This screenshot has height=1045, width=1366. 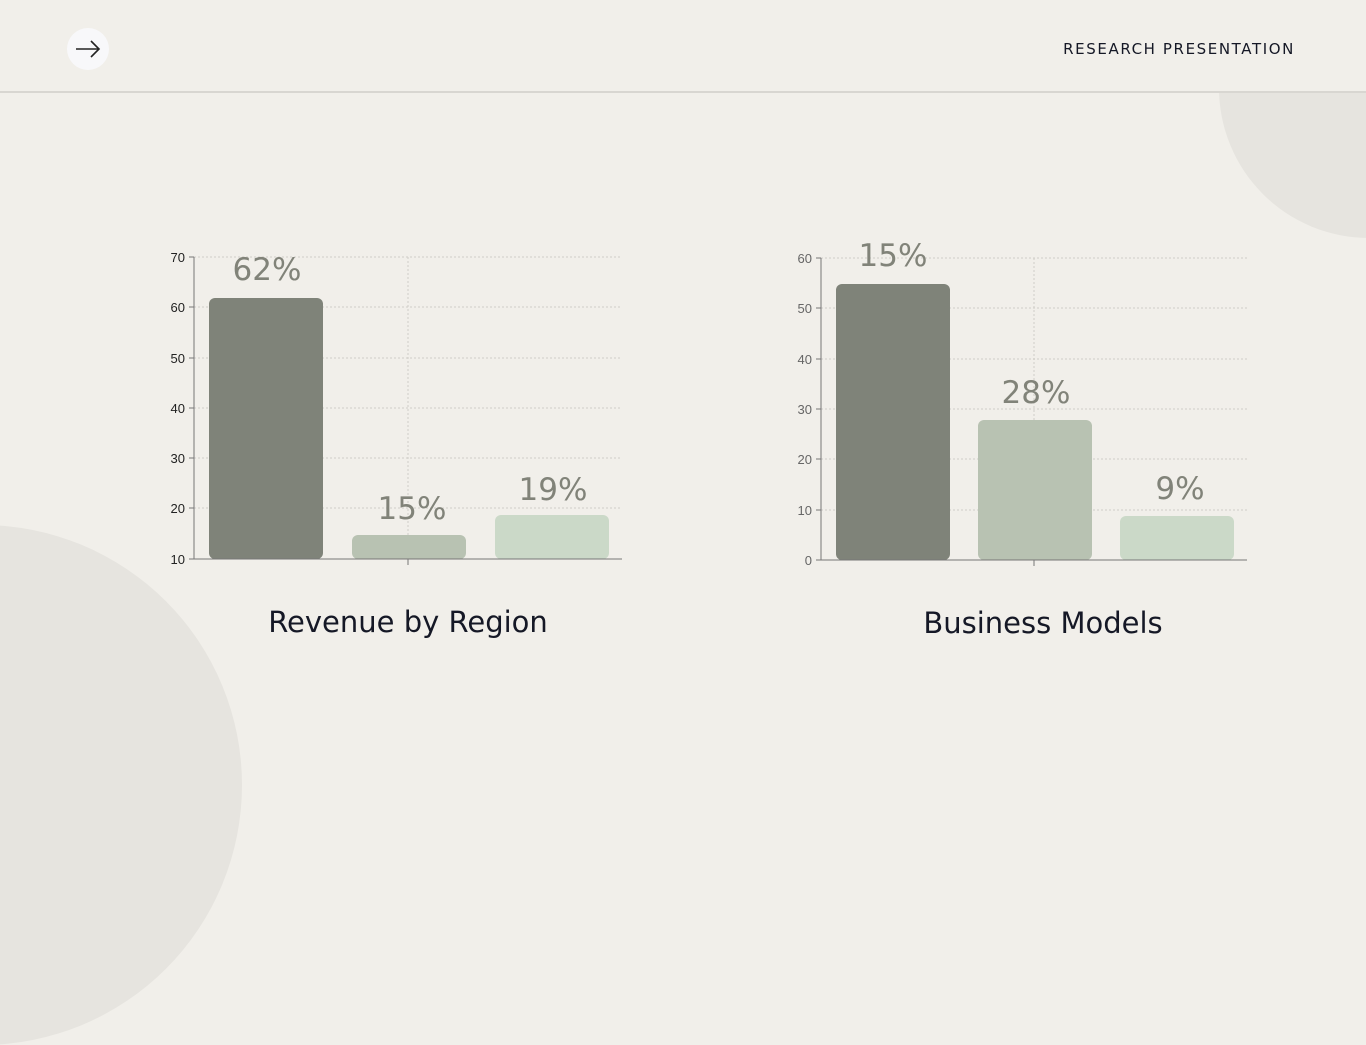 What do you see at coordinates (1179, 489) in the screenshot?
I see `bar-3-label: 9%` at bounding box center [1179, 489].